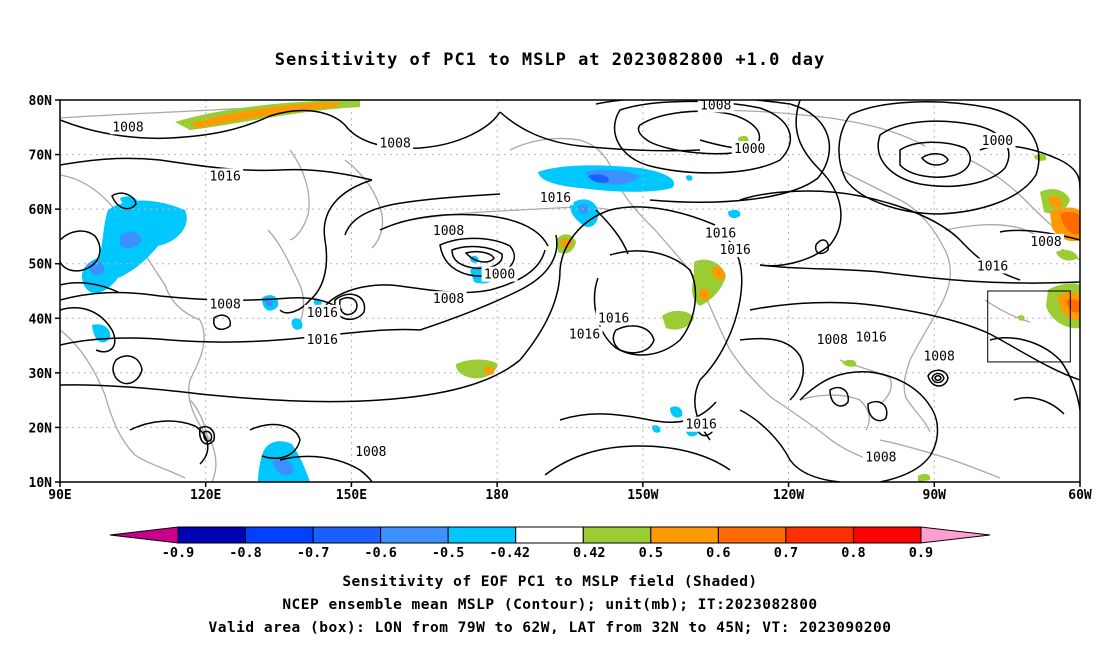 The width and height of the screenshot is (1100, 650). Describe the element at coordinates (41, 483) in the screenshot. I see `lat-tick-label: 10N` at that location.